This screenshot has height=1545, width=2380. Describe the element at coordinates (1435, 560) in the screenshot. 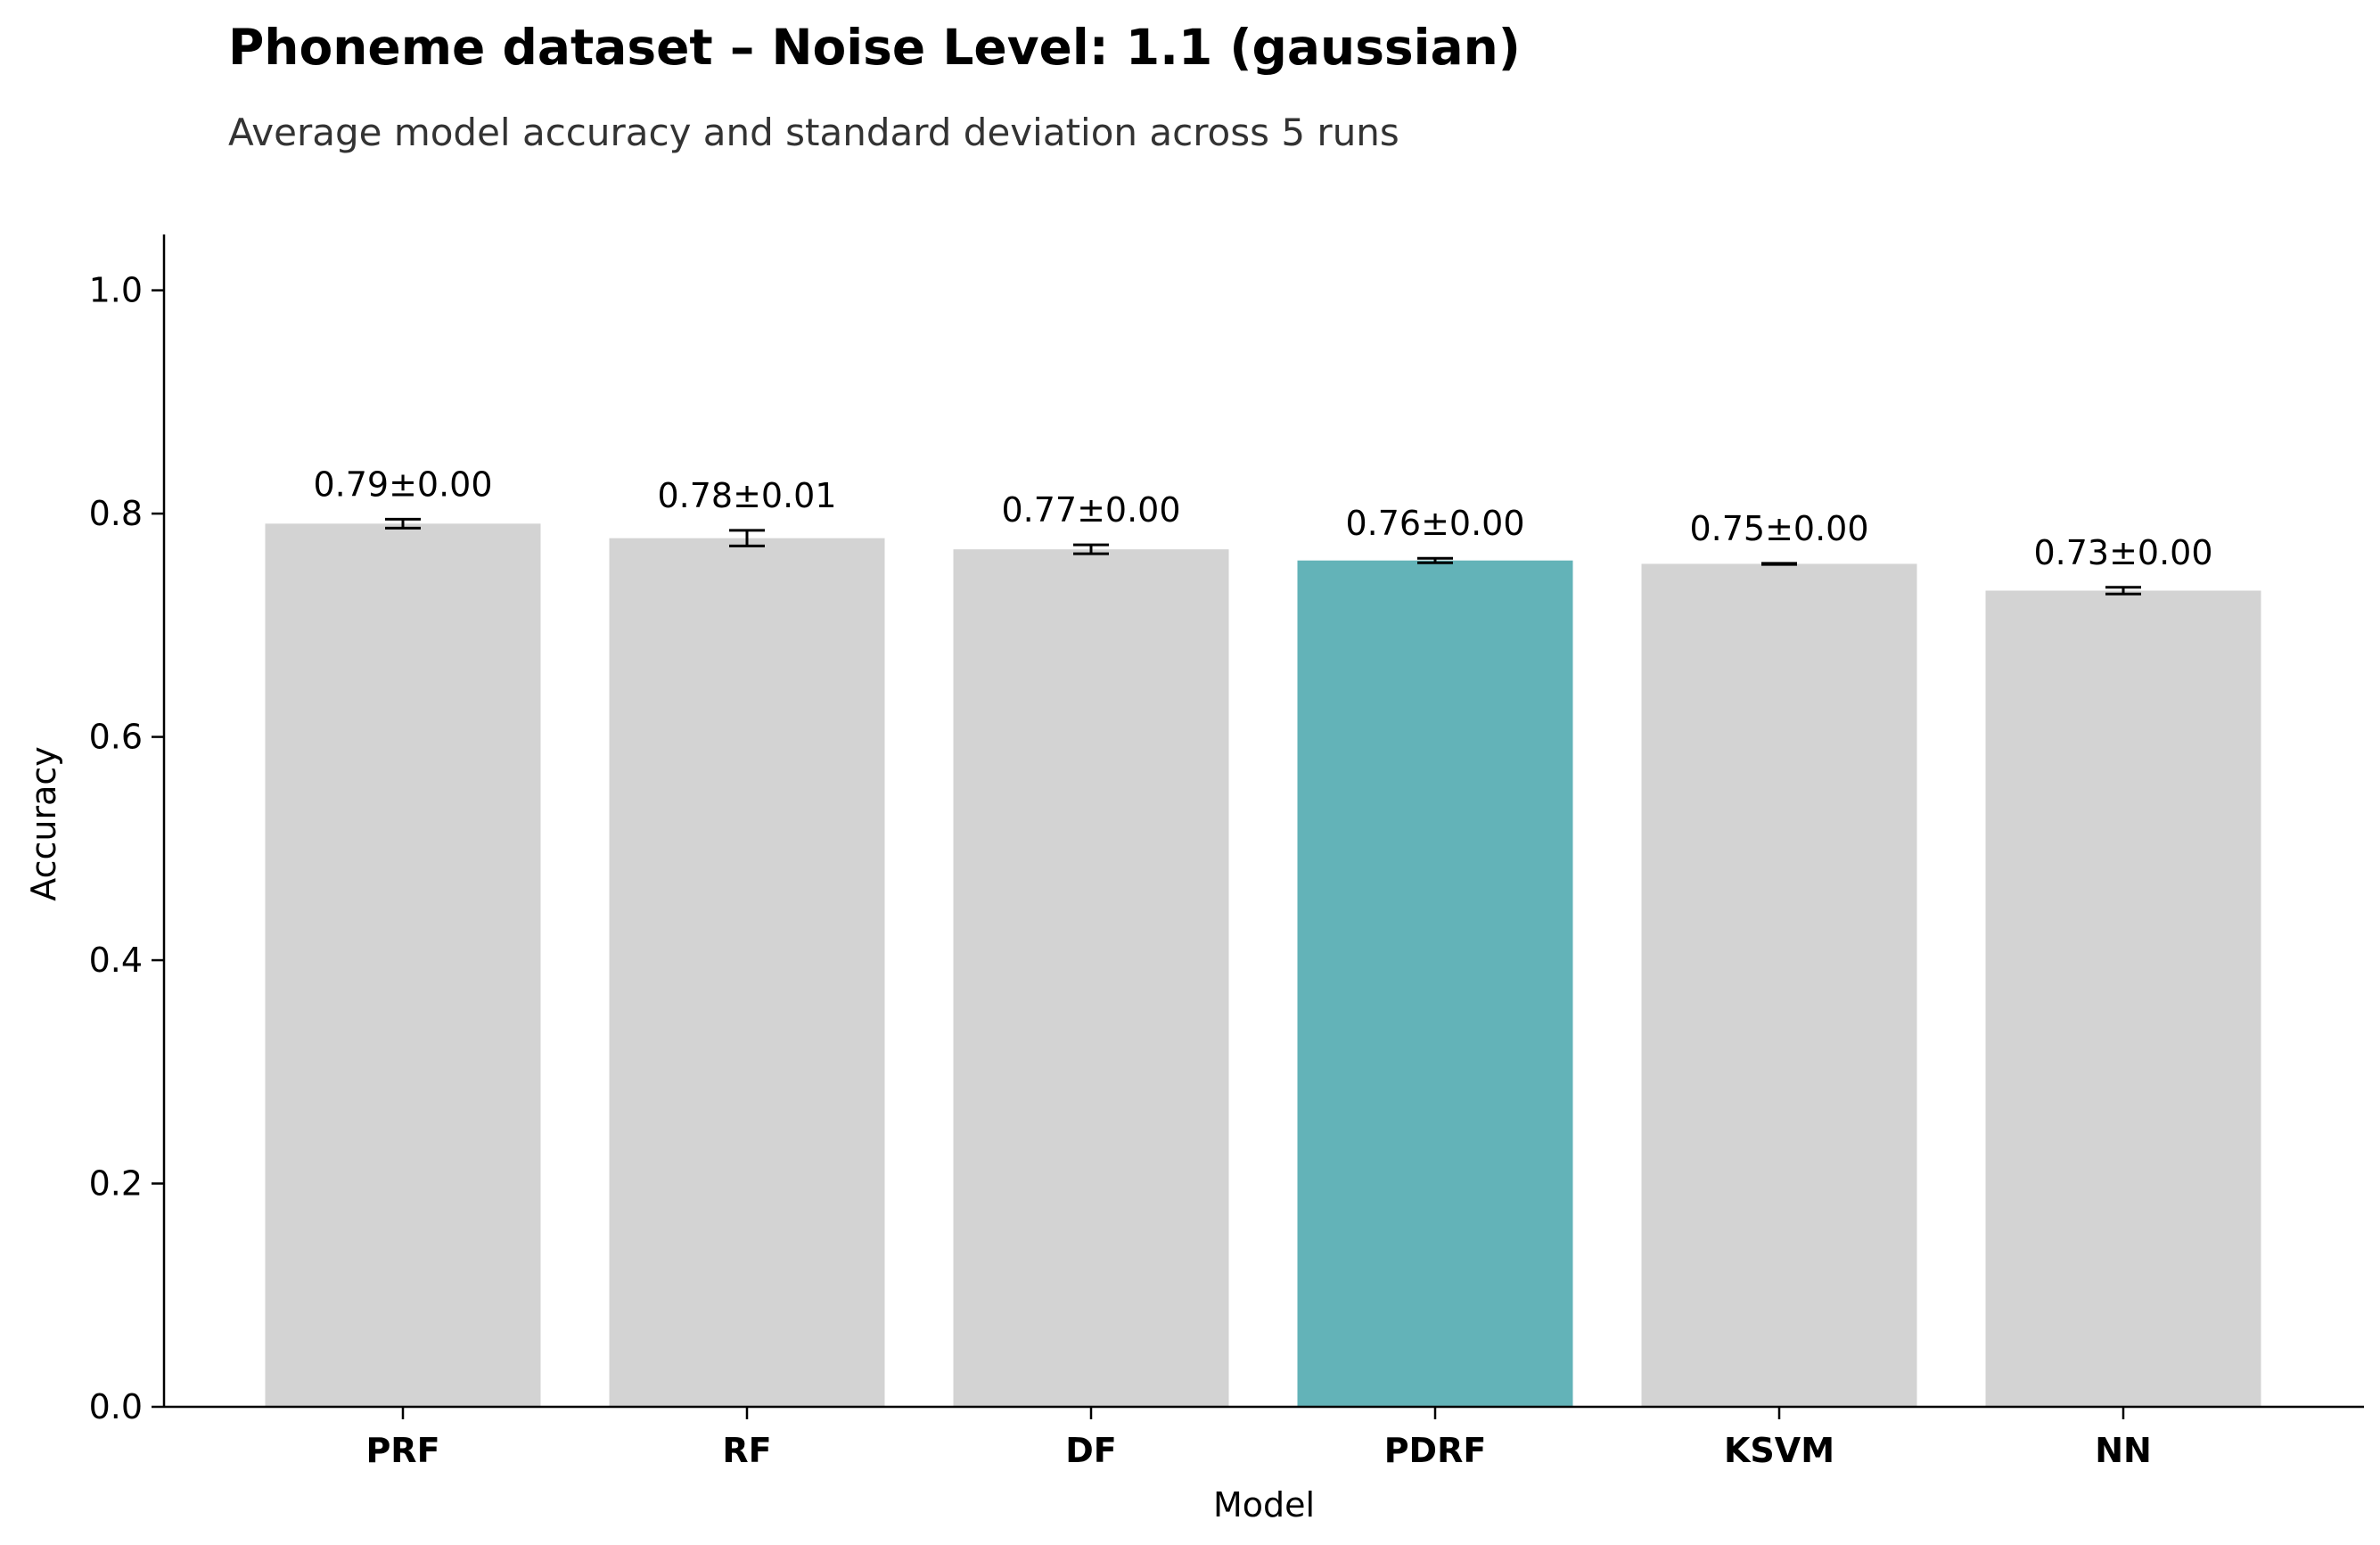

I see `error-bar-pdrf` at that location.